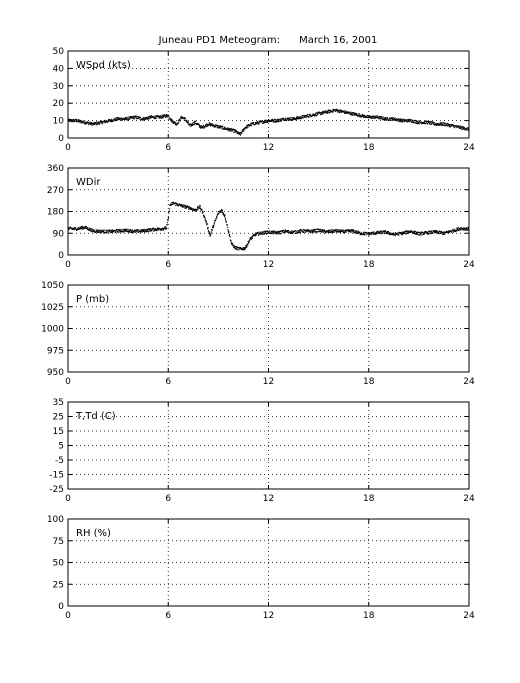 The height and width of the screenshot is (683, 520). Describe the element at coordinates (168, 499) in the screenshot. I see `x-tick-label: 6` at that location.